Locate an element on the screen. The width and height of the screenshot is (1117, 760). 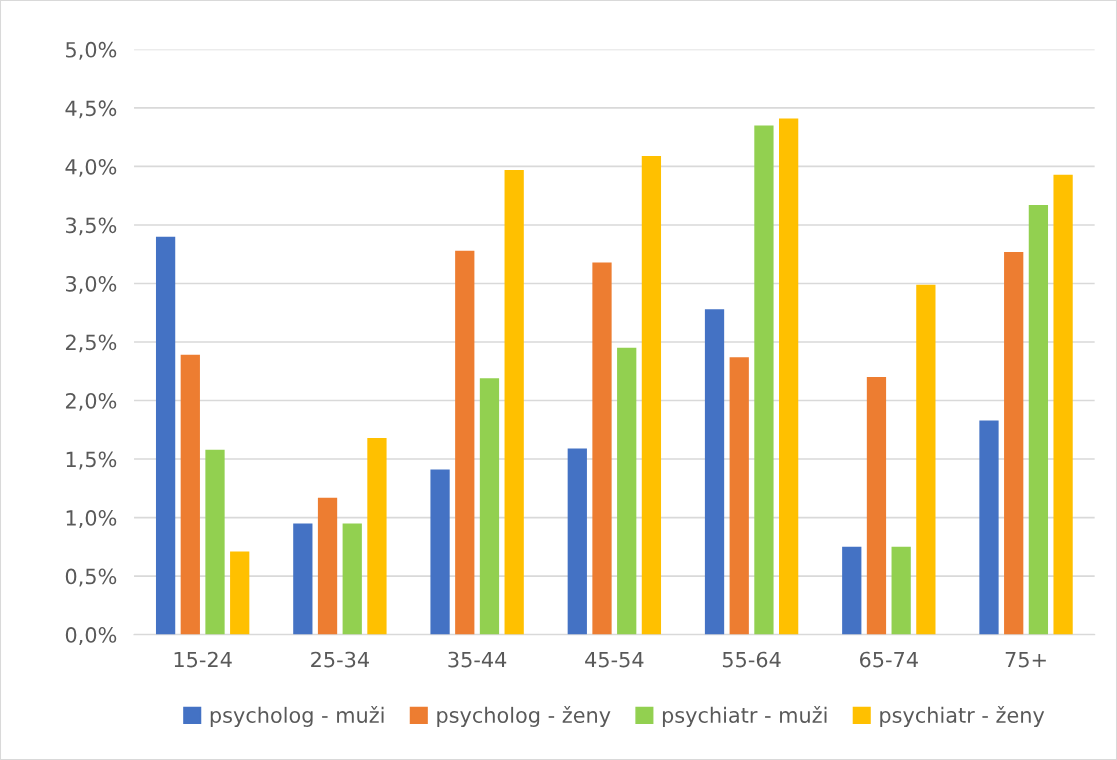
y-tick-label: 3,5% is located at coordinates (91, 226).